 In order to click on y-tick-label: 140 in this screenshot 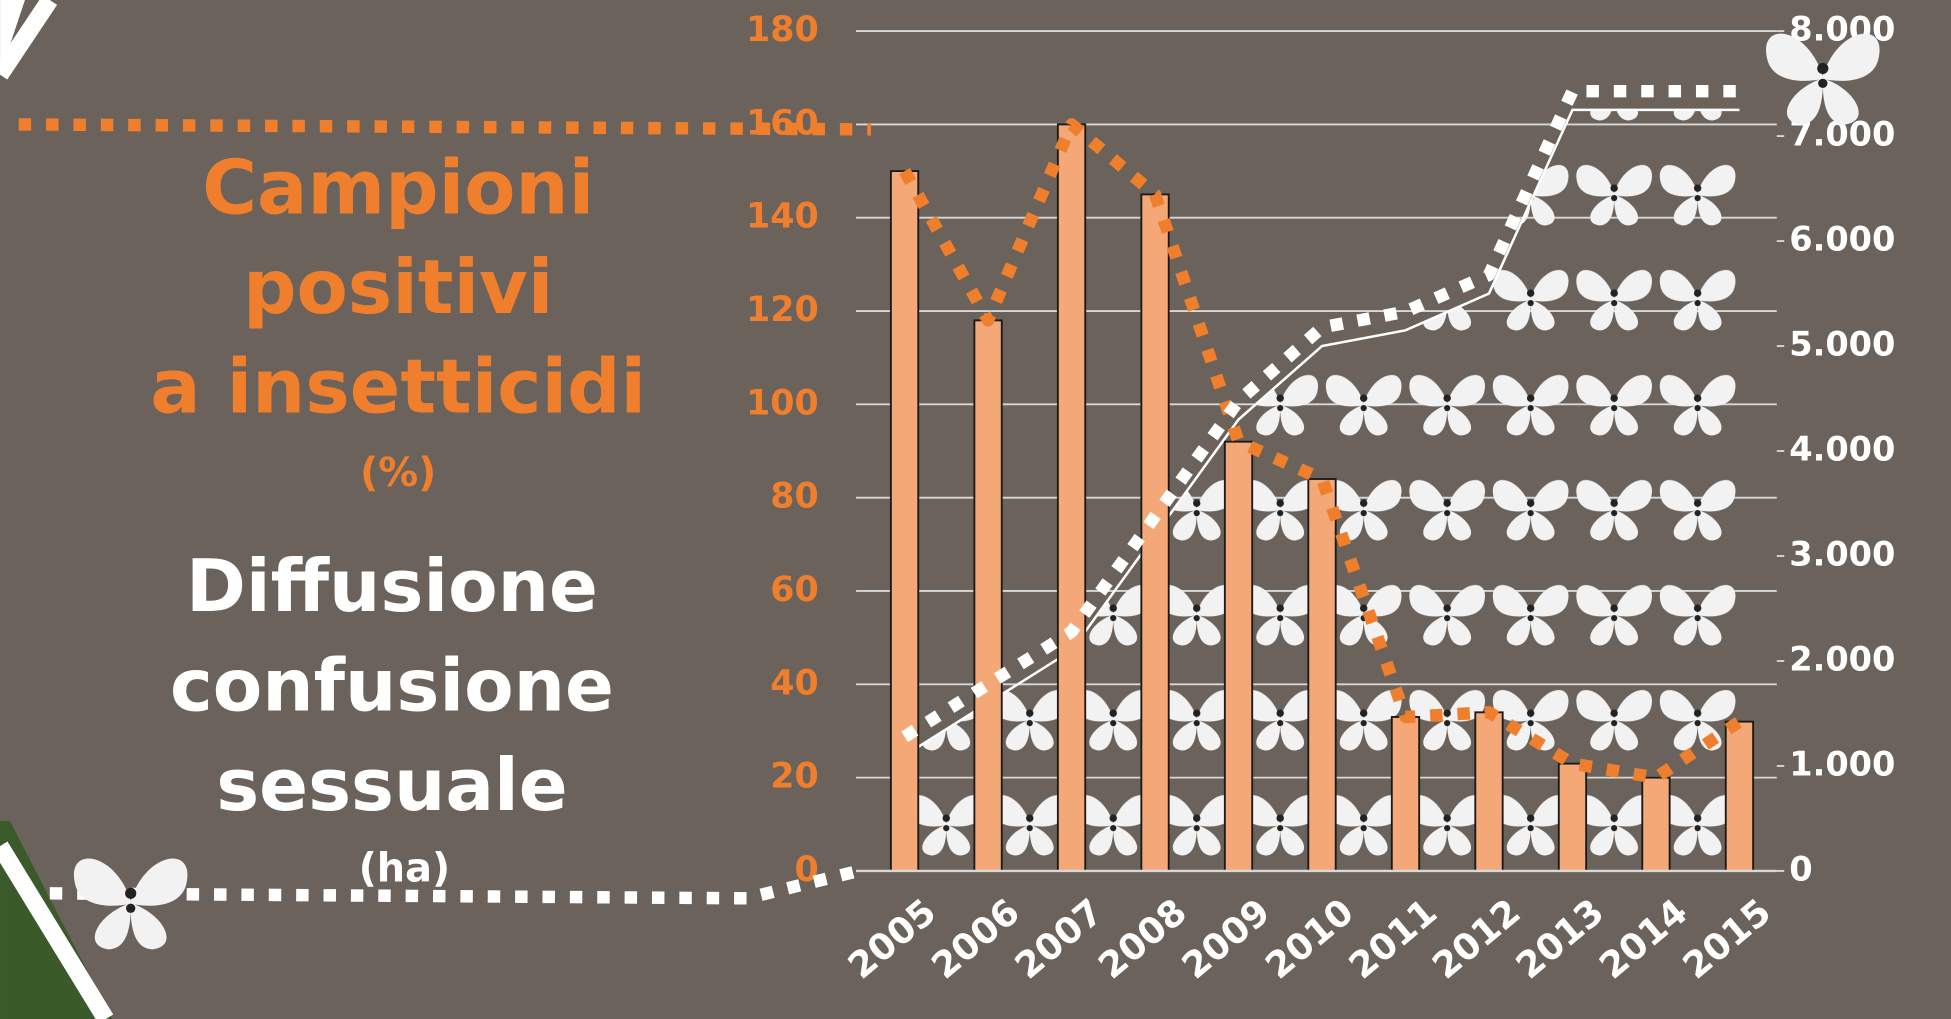, I will do `click(782, 217)`.